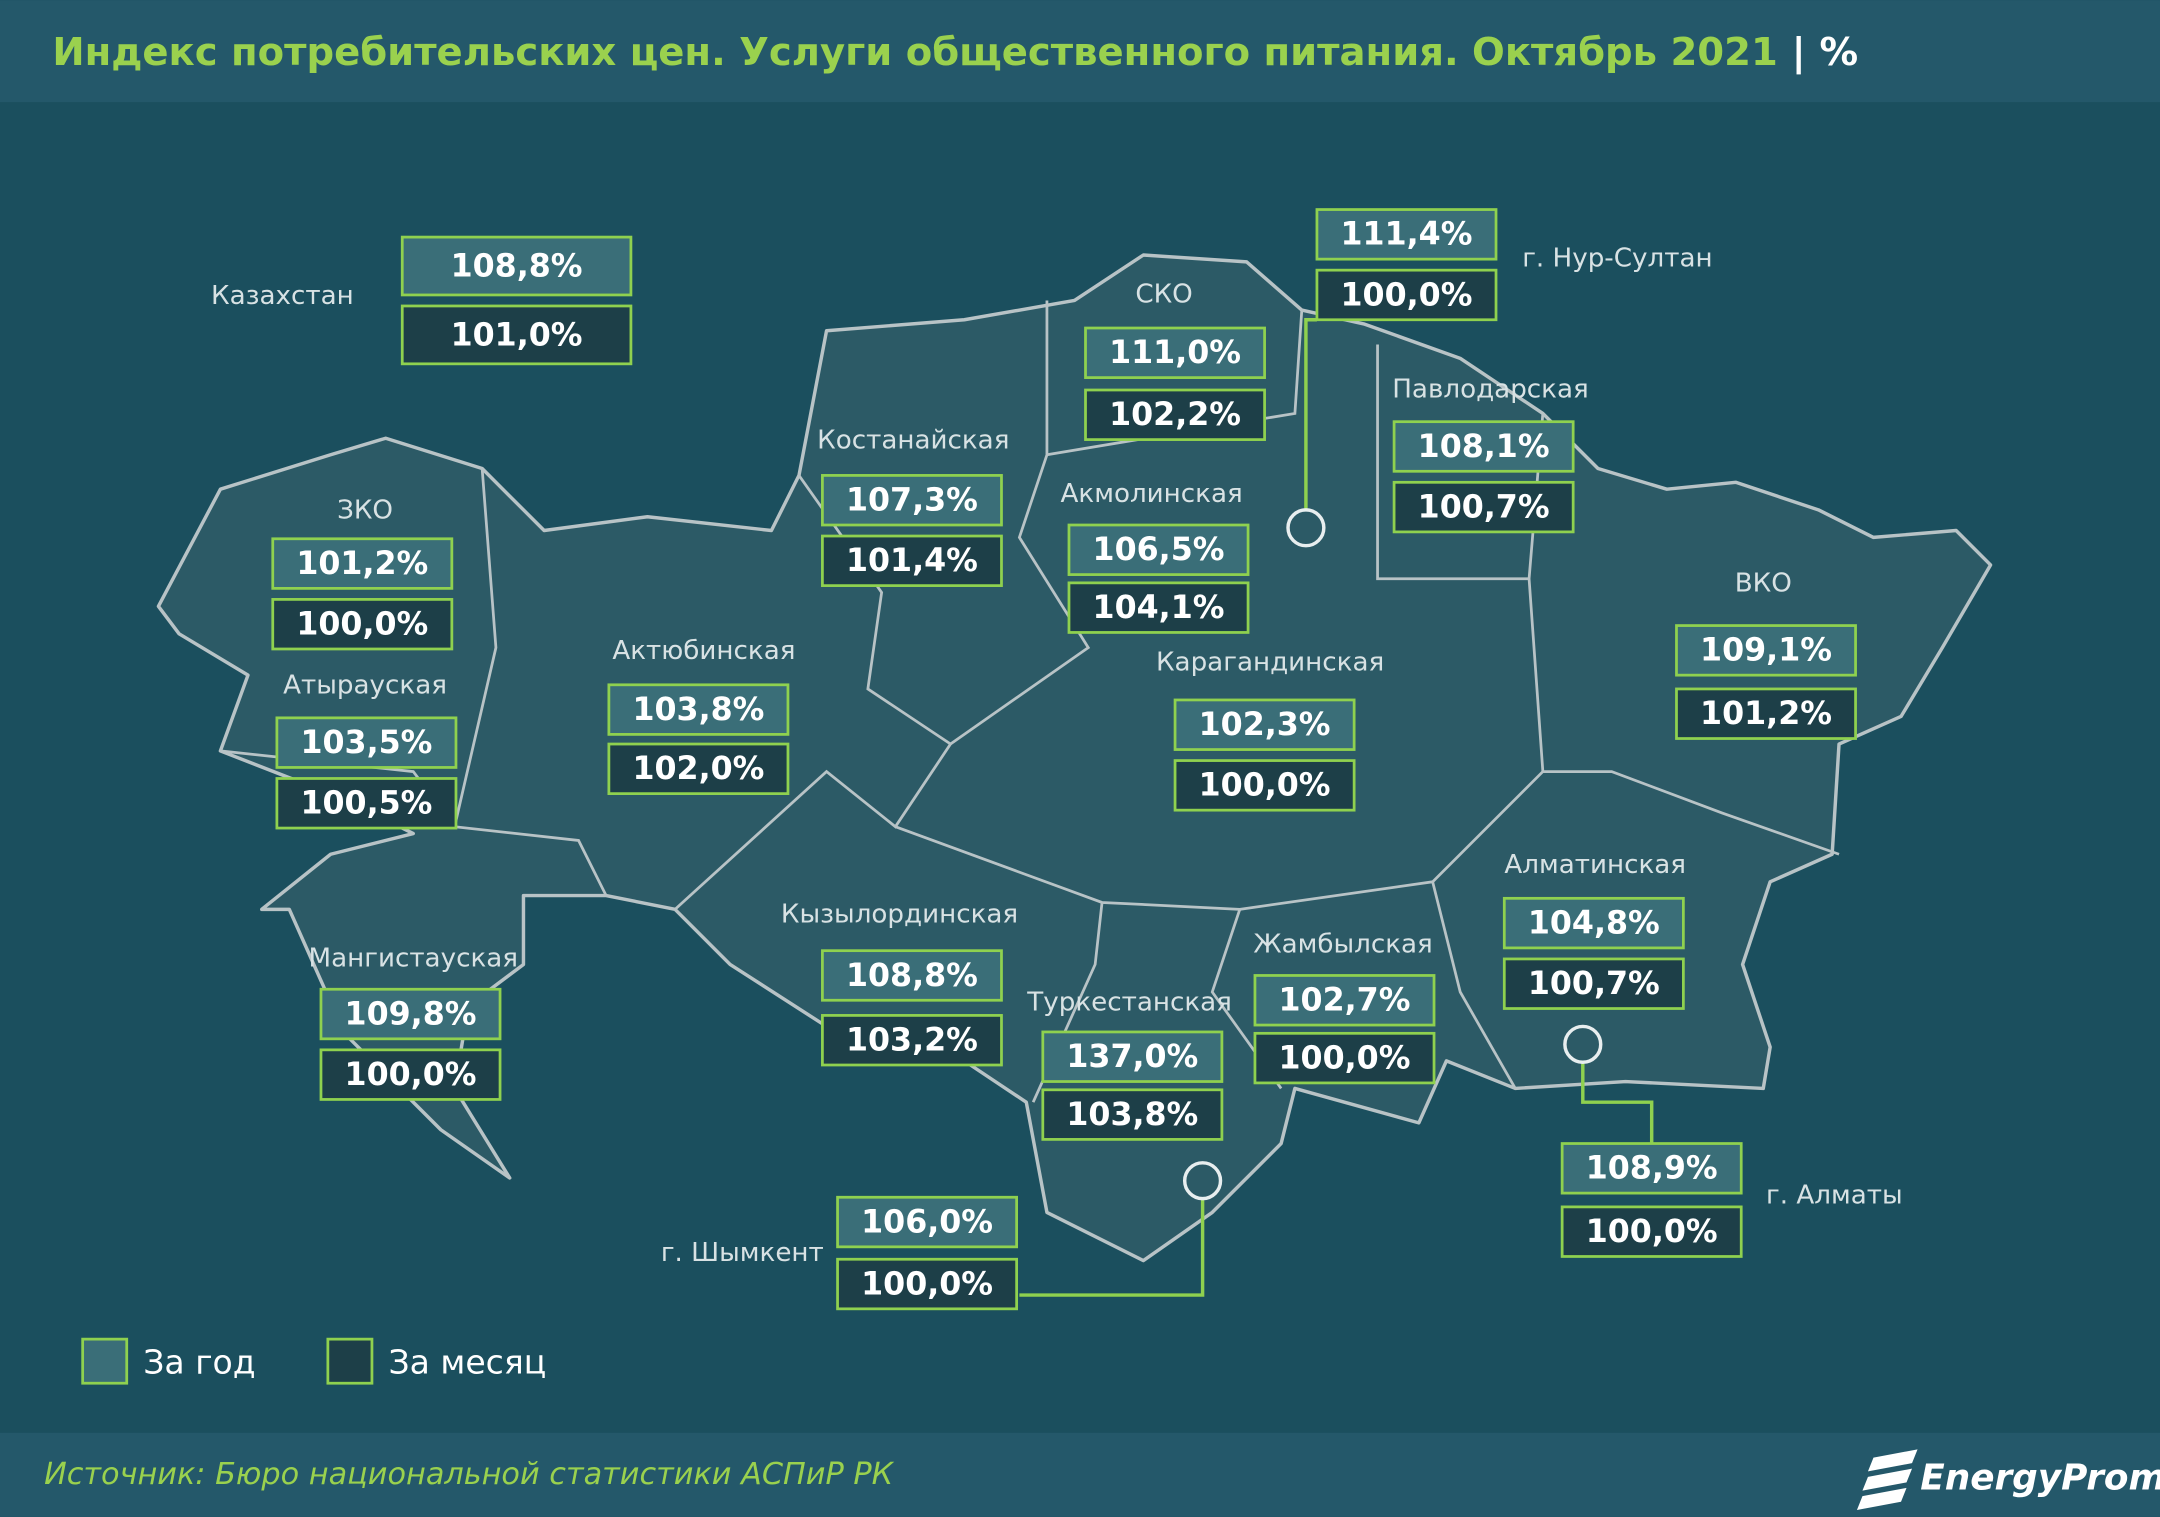 This screenshot has height=1517, width=2160. I want to click on region-name: Мангистауская, so click(414, 958).